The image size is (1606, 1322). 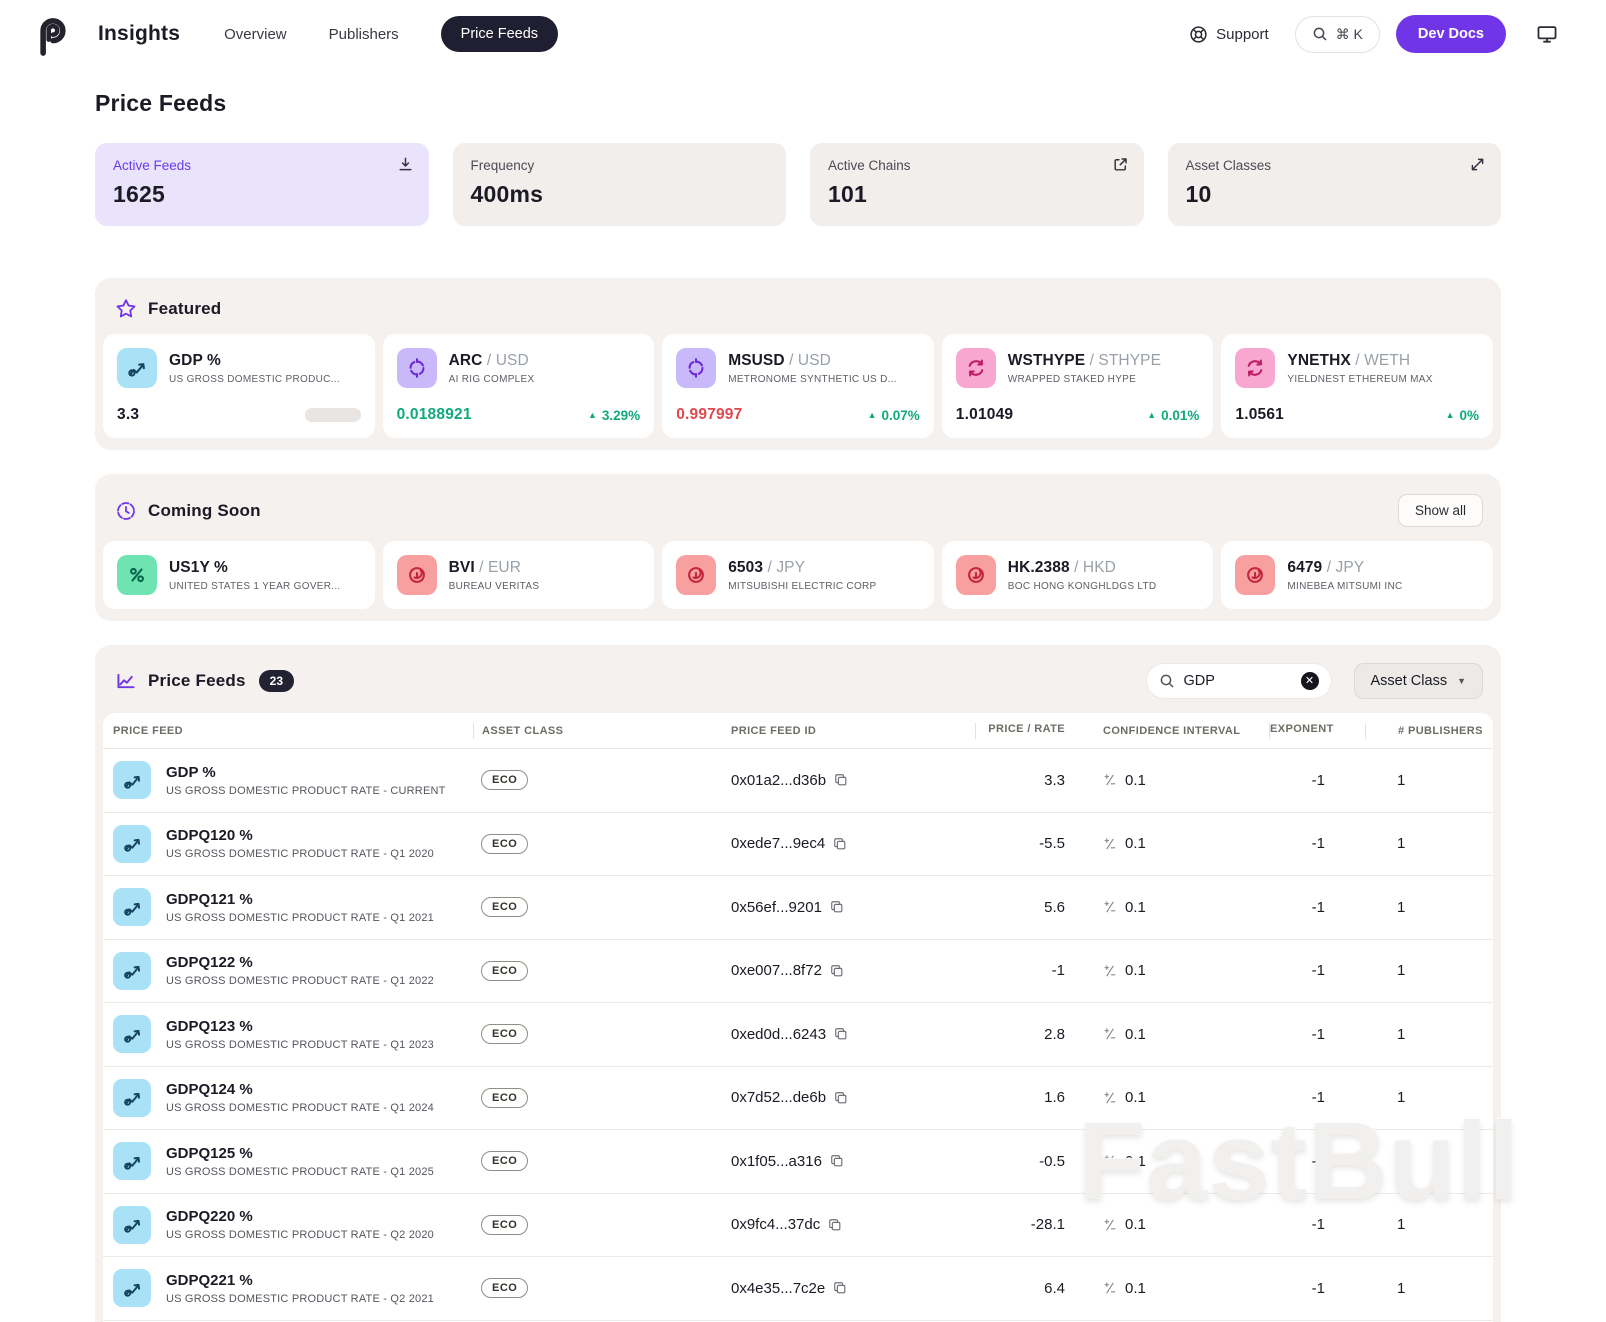 I want to click on coming-soon-feed-card: 6503 / JPY MITSUBISHI ELECTRIC CORP, so click(x=798, y=575).